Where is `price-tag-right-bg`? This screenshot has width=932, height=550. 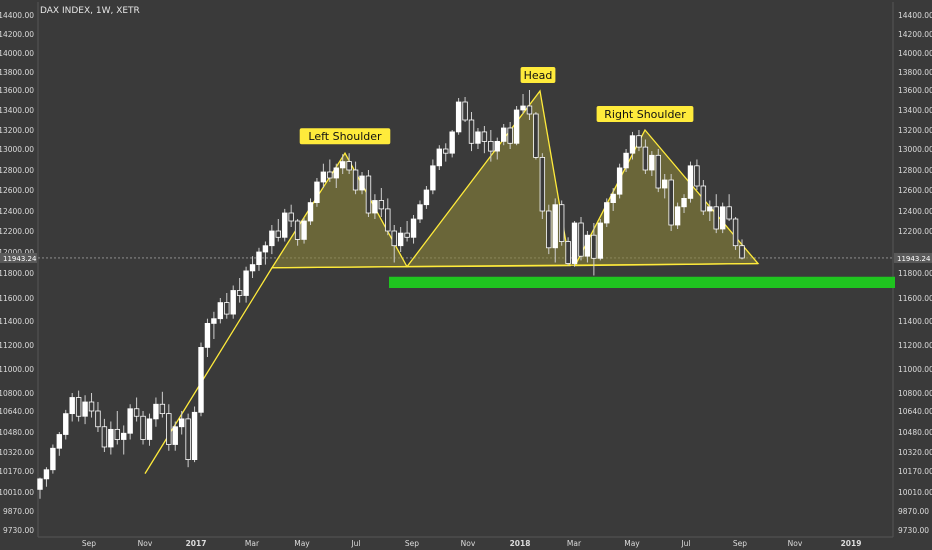
price-tag-right-bg is located at coordinates (913, 257).